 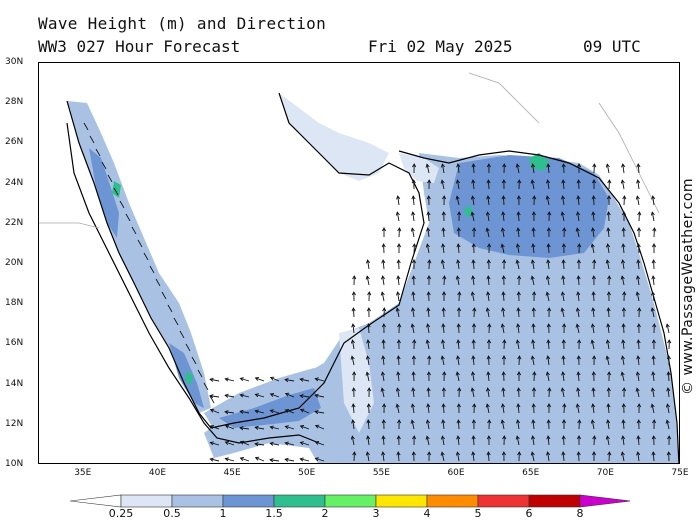 What do you see at coordinates (157, 473) in the screenshot?
I see `lon-label: 40E` at bounding box center [157, 473].